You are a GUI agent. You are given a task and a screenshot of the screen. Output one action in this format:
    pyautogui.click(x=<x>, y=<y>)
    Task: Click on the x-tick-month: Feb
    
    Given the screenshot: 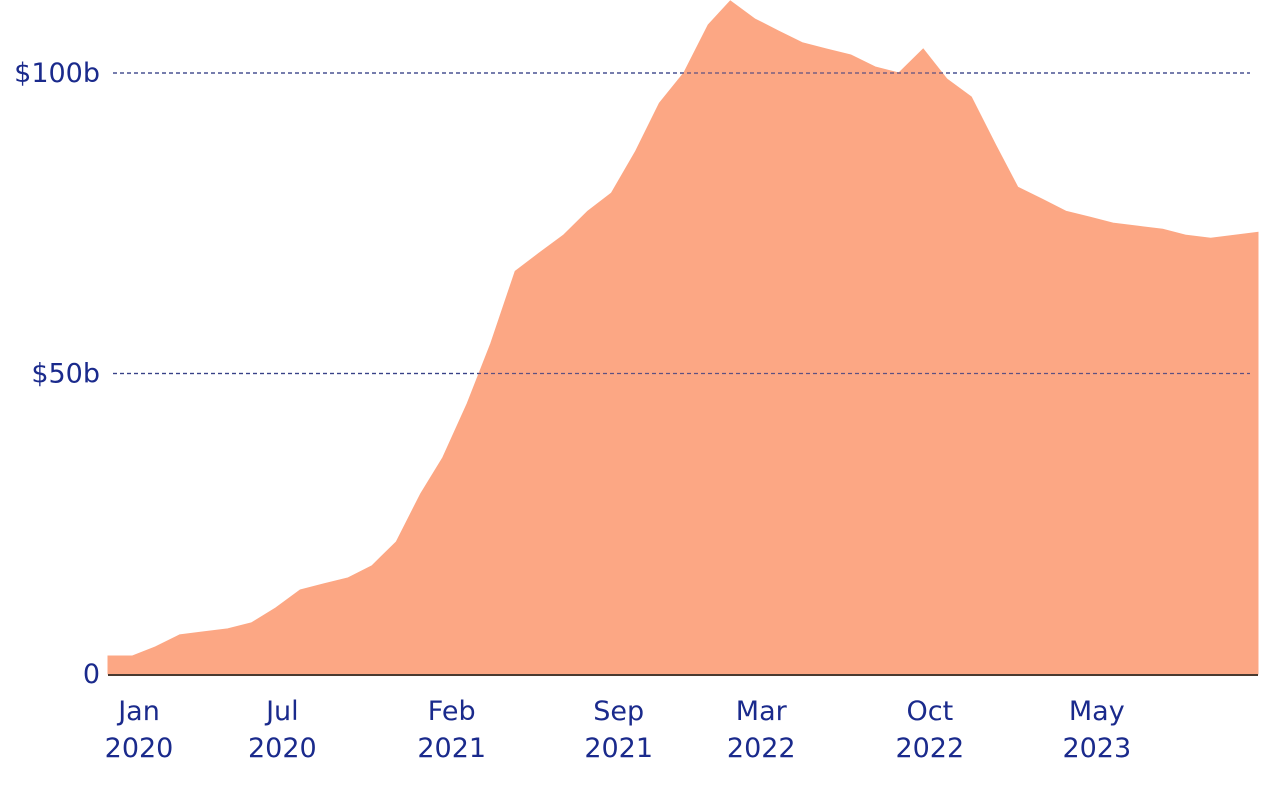 What is the action you would take?
    pyautogui.click(x=452, y=711)
    